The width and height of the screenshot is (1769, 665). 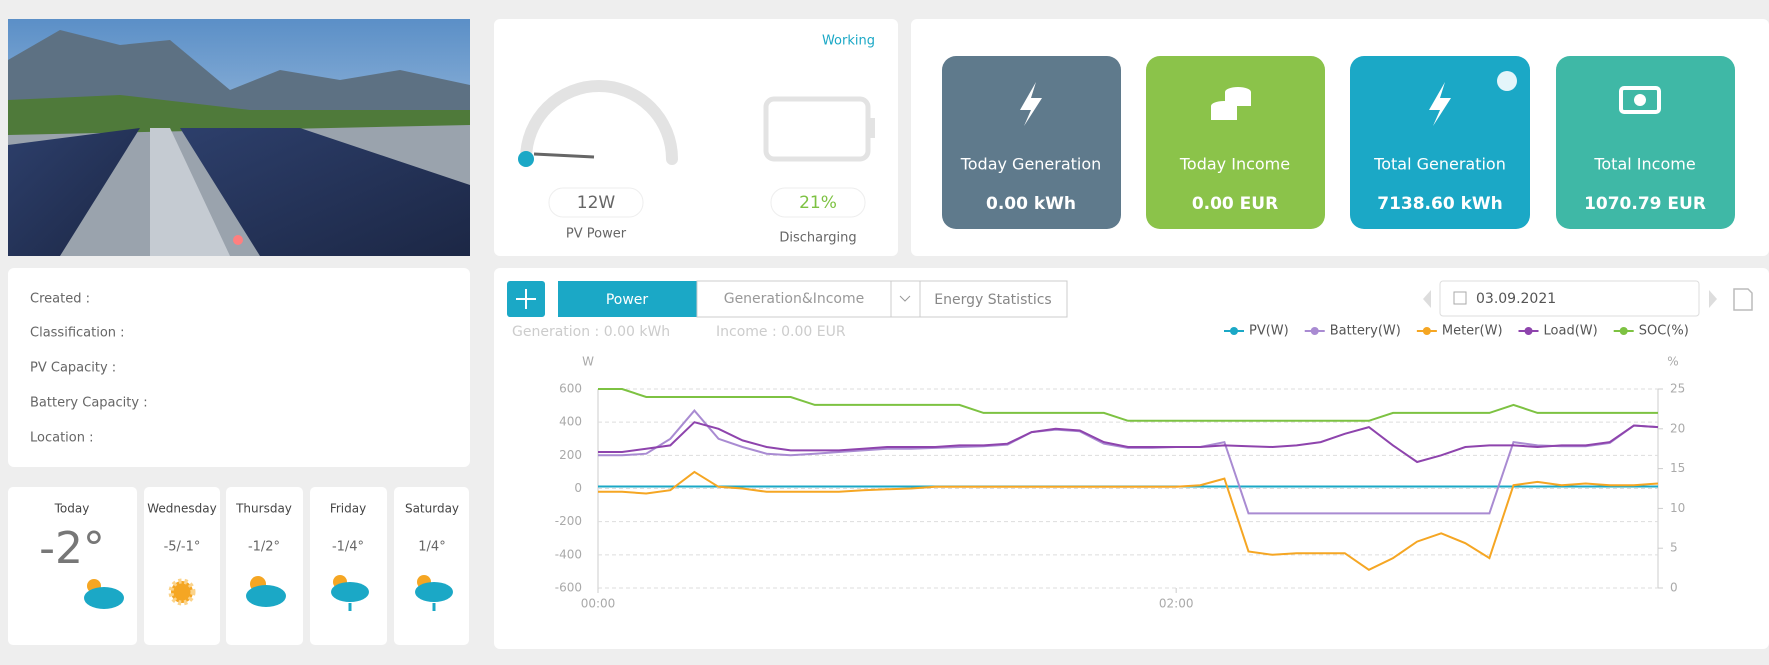 What do you see at coordinates (596, 234) in the screenshot?
I see `pv-label: PV Power` at bounding box center [596, 234].